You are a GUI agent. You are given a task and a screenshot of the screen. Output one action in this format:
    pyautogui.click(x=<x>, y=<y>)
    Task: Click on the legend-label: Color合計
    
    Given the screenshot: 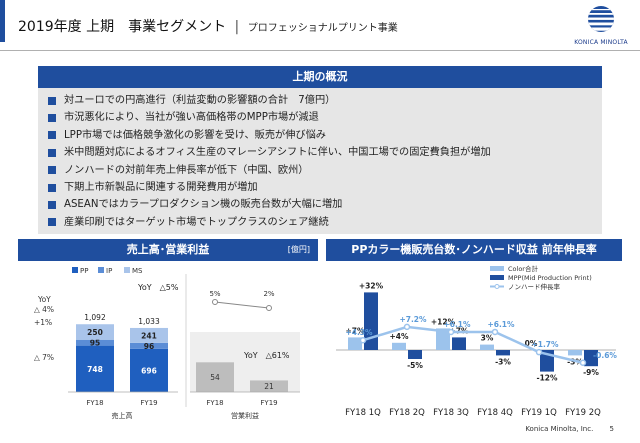 What is the action you would take?
    pyautogui.click(x=523, y=268)
    